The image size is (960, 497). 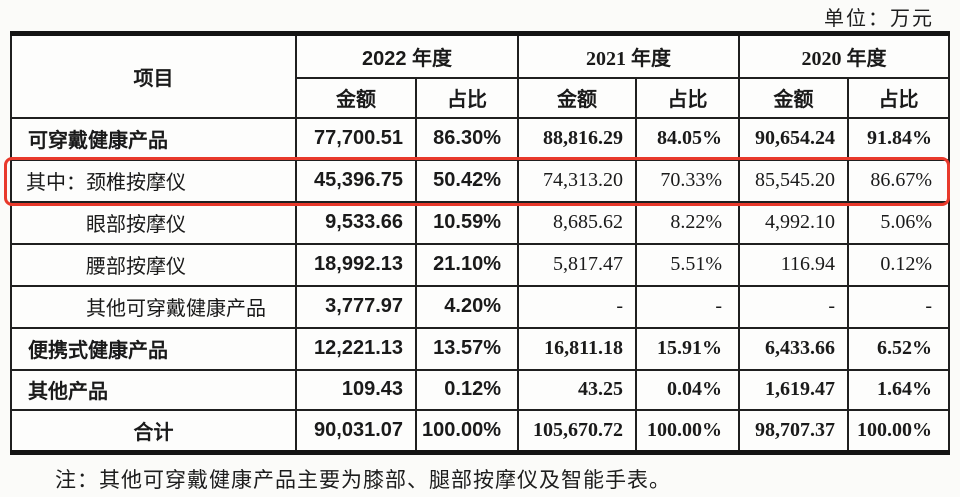 I want to click on cell-2021-ratio: 8.22%, so click(x=687, y=222).